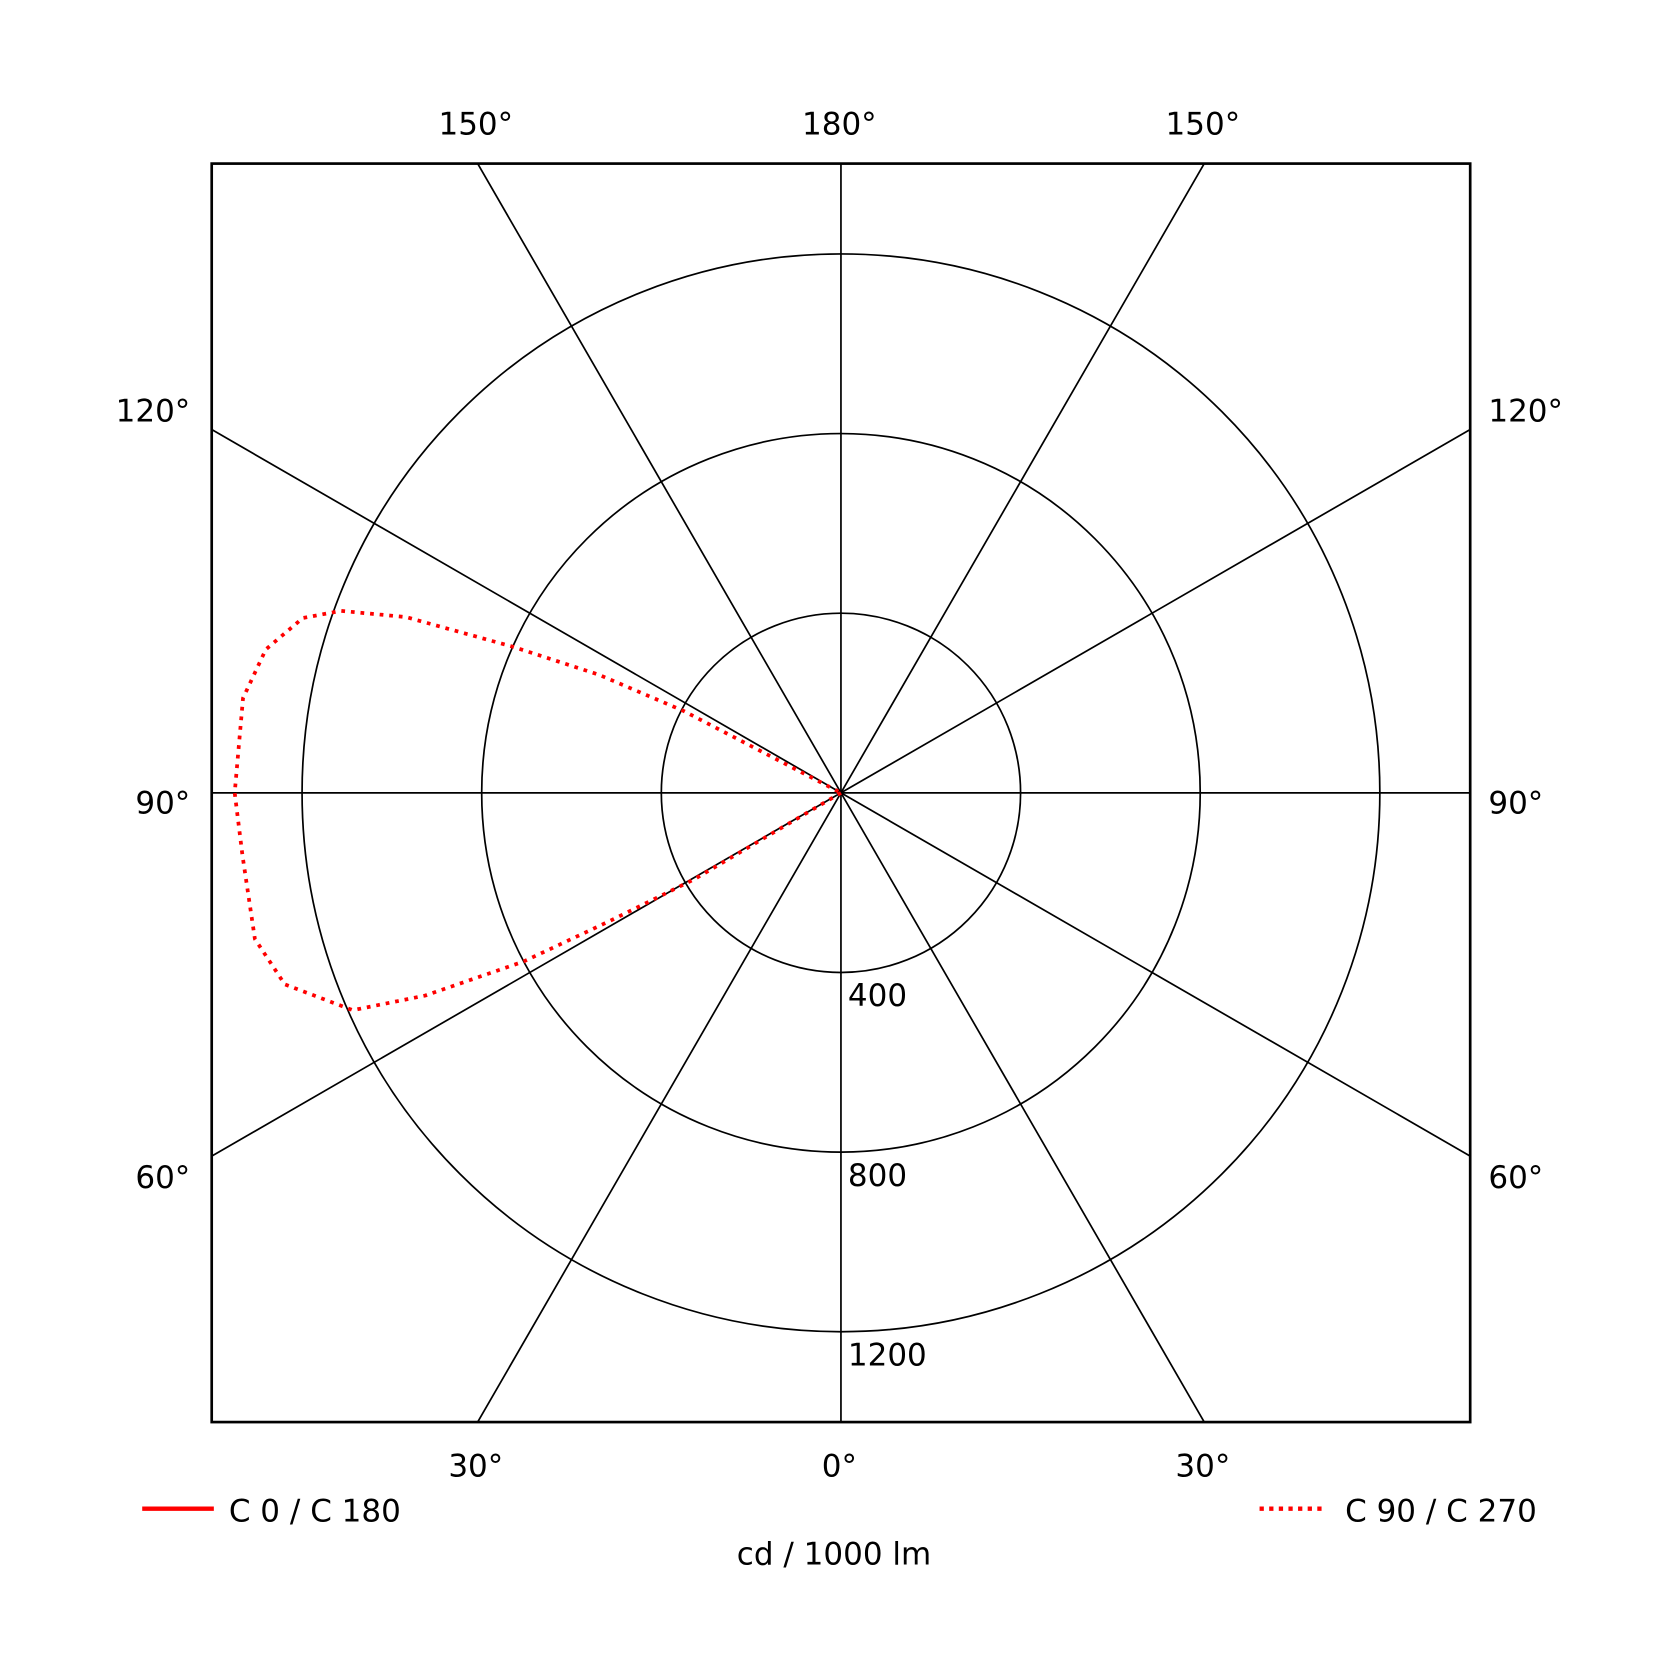  Describe the element at coordinates (877, 1176) in the screenshot. I see `radial-tick-800: 800` at that location.